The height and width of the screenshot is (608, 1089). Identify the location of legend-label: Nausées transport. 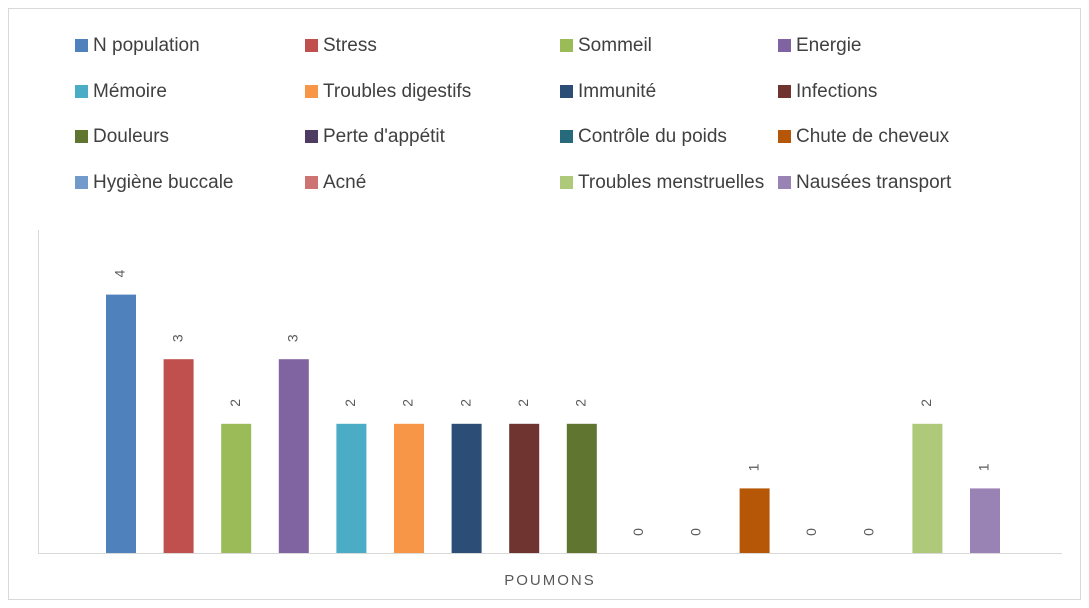
(874, 182).